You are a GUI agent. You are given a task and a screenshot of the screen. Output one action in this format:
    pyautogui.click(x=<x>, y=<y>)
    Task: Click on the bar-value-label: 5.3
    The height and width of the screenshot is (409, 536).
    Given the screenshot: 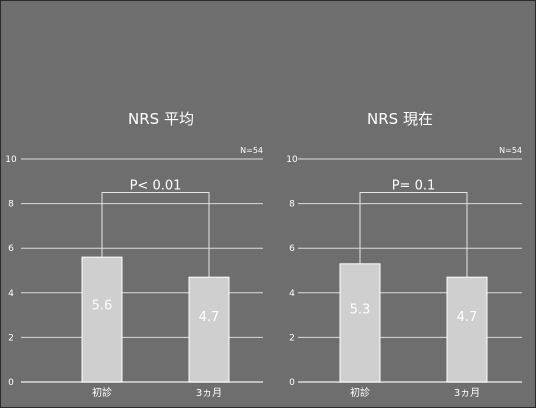 What is the action you would take?
    pyautogui.click(x=360, y=309)
    